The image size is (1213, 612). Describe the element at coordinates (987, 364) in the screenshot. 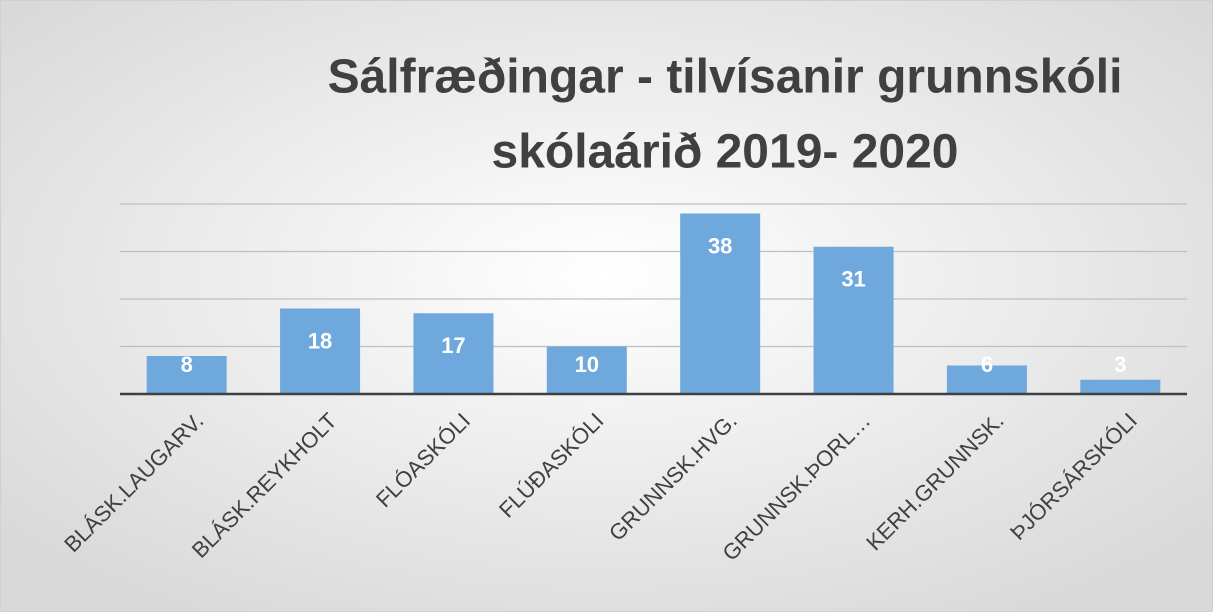

I see `data-label: 6` at that location.